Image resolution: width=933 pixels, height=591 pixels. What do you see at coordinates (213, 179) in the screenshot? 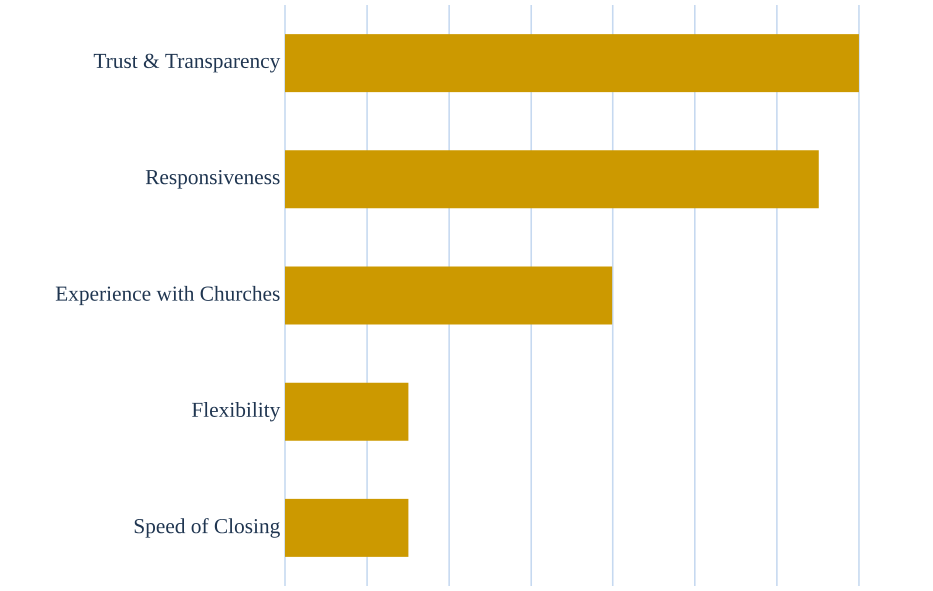
I see `y-tick-label: Responsiveness` at bounding box center [213, 179].